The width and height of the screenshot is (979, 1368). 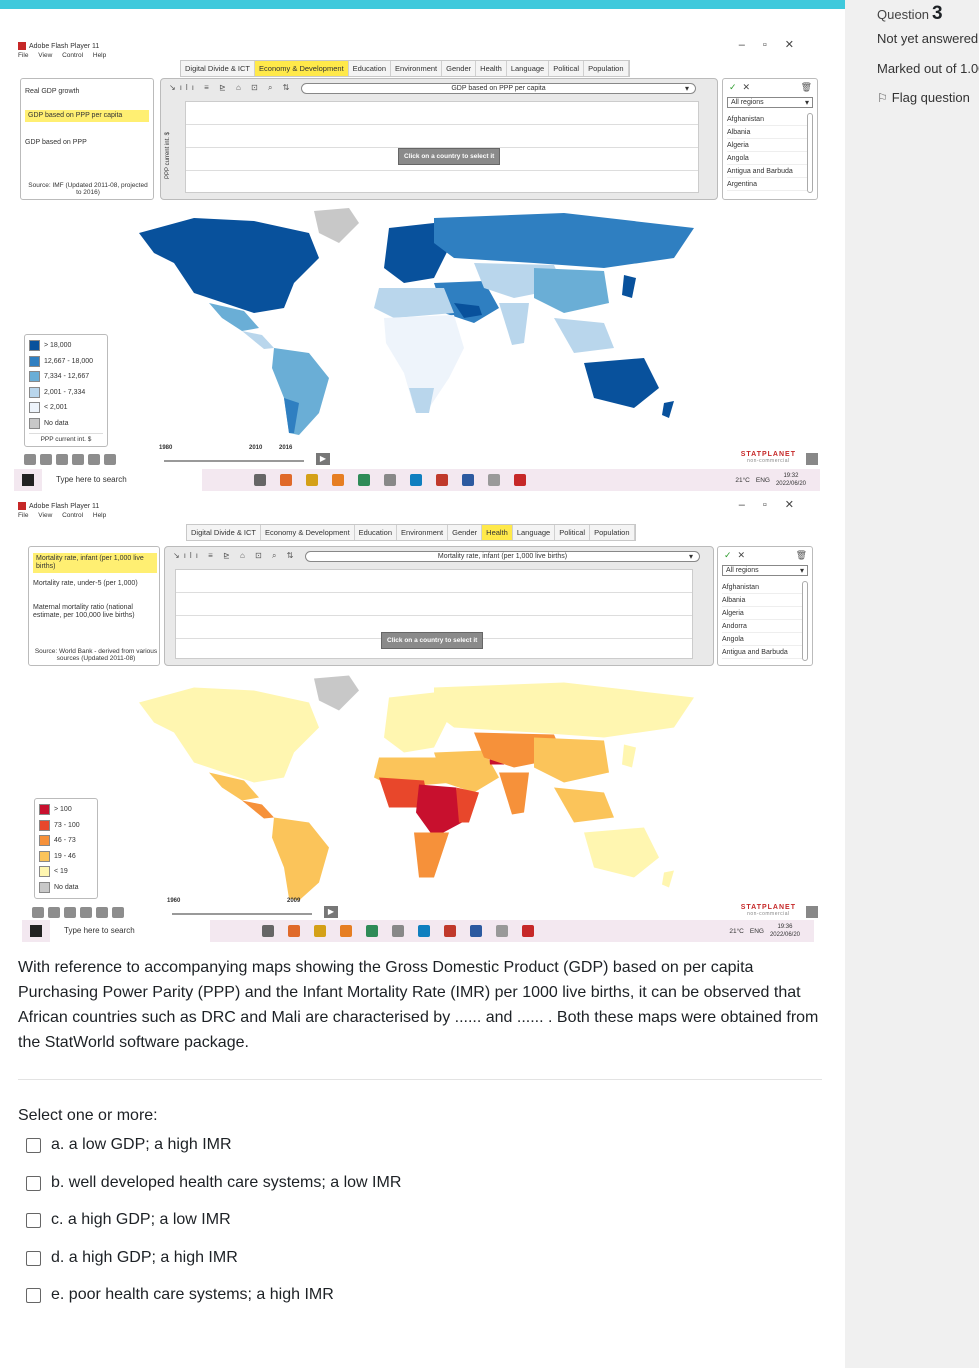 I want to click on clock: 19:36 2022/06/20, so click(x=784, y=931).